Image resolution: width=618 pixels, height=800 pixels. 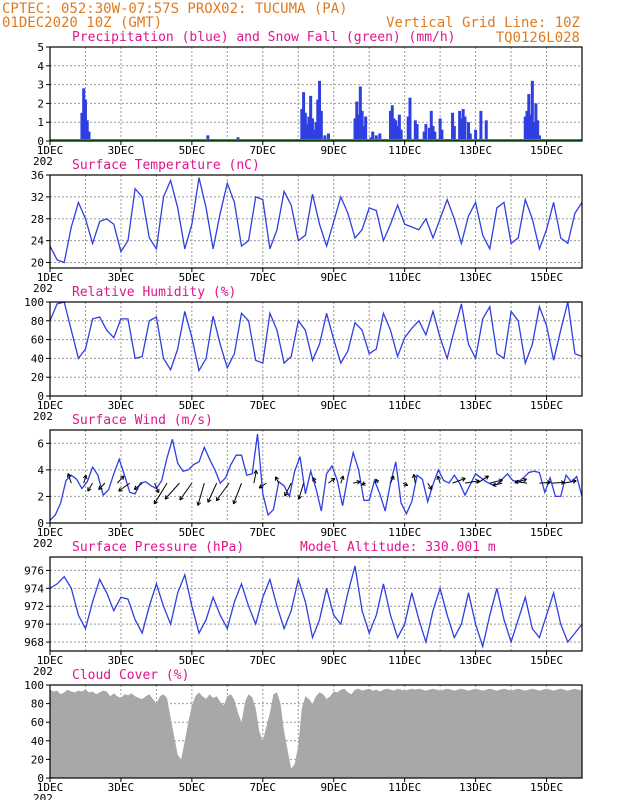 What do you see at coordinates (546, 660) in the screenshot?
I see `pressure-x-tick-label: 15DEC` at bounding box center [546, 660].